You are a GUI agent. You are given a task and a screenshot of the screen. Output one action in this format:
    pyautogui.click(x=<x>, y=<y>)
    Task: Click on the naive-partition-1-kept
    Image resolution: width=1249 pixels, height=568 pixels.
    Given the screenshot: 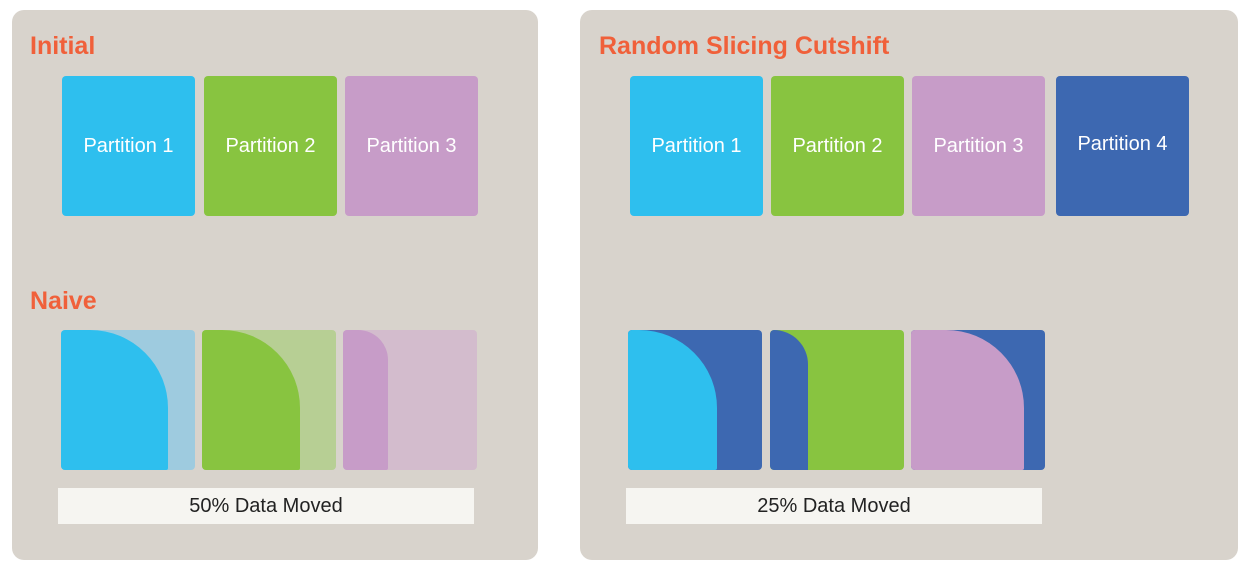 What is the action you would take?
    pyautogui.click(x=114, y=400)
    